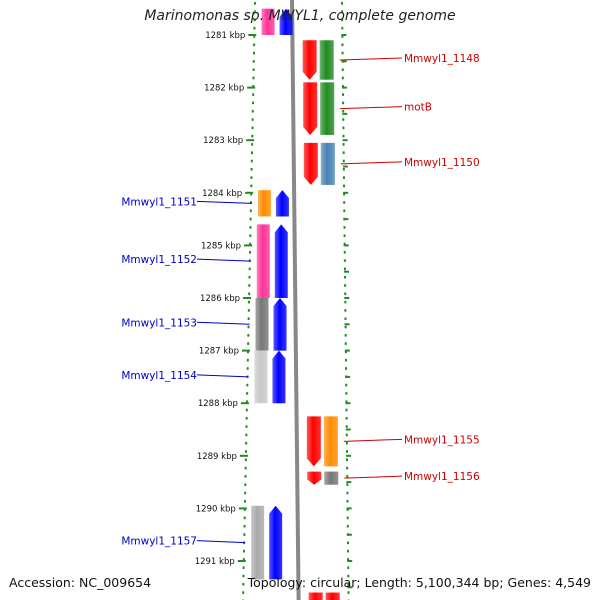  What do you see at coordinates (222, 194) in the screenshot?
I see `scale-tick-label: 1284 kbp` at bounding box center [222, 194].